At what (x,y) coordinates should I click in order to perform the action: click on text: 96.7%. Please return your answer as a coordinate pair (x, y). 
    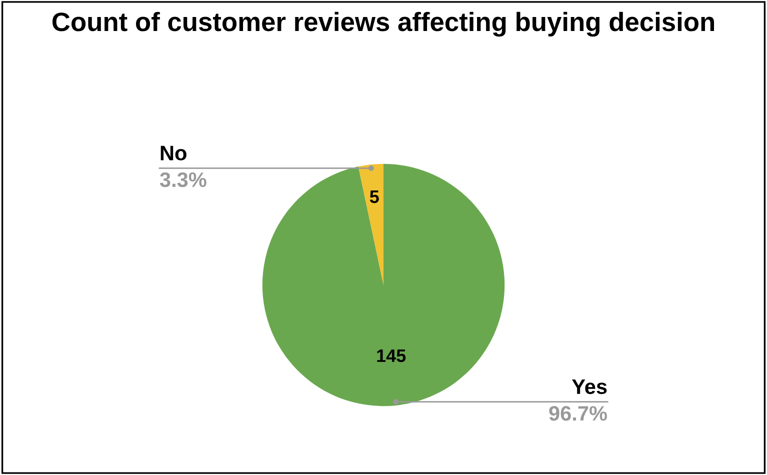
    Looking at the image, I should click on (578, 413).